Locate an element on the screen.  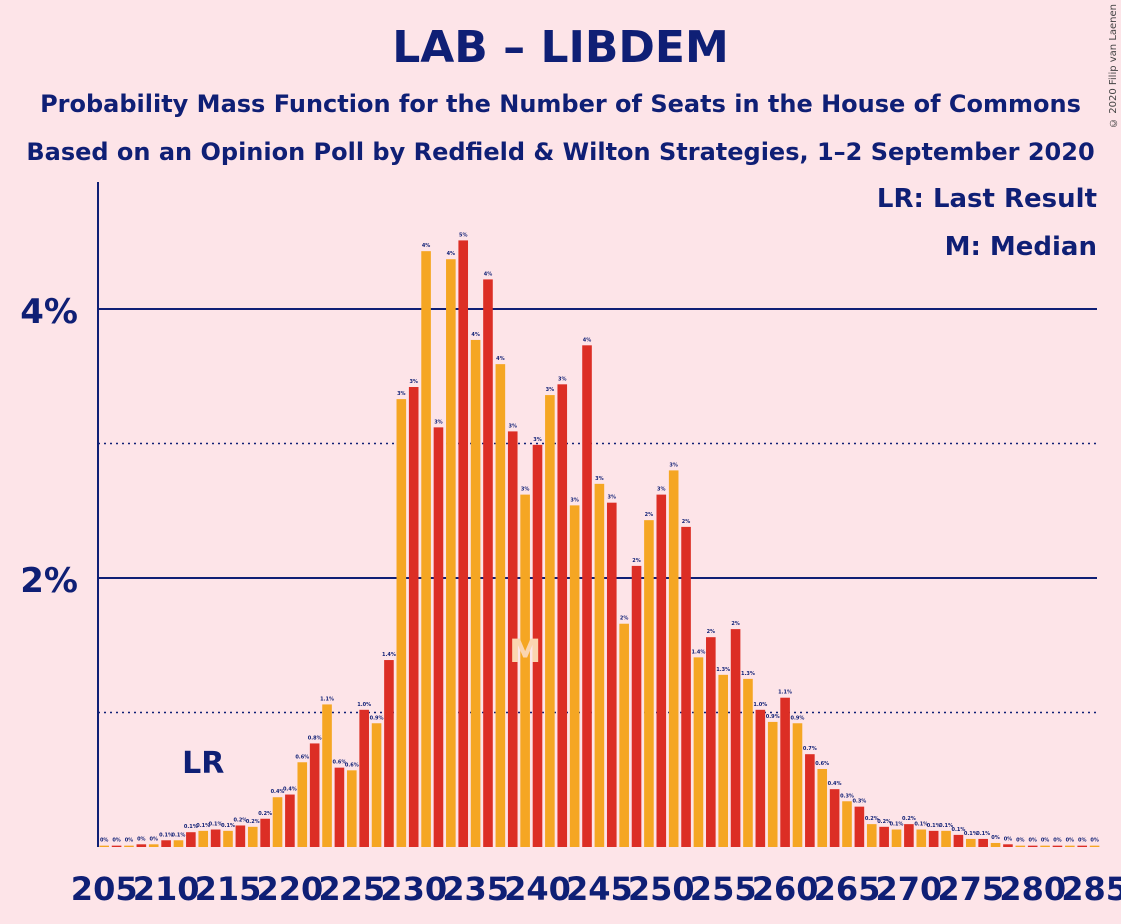
x-tick-label: 205 is located at coordinates (104, 889).